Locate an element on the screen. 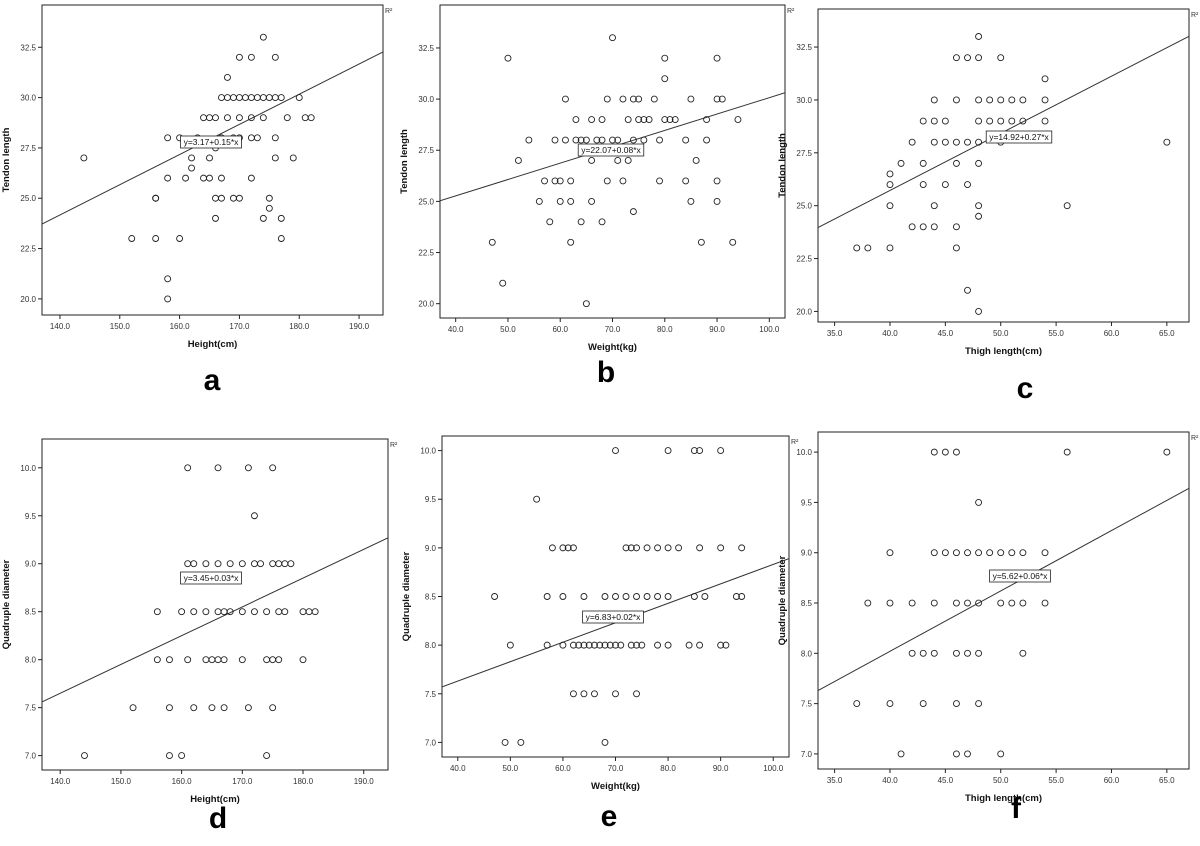  y-tick-label: 9.0 is located at coordinates (807, 553).